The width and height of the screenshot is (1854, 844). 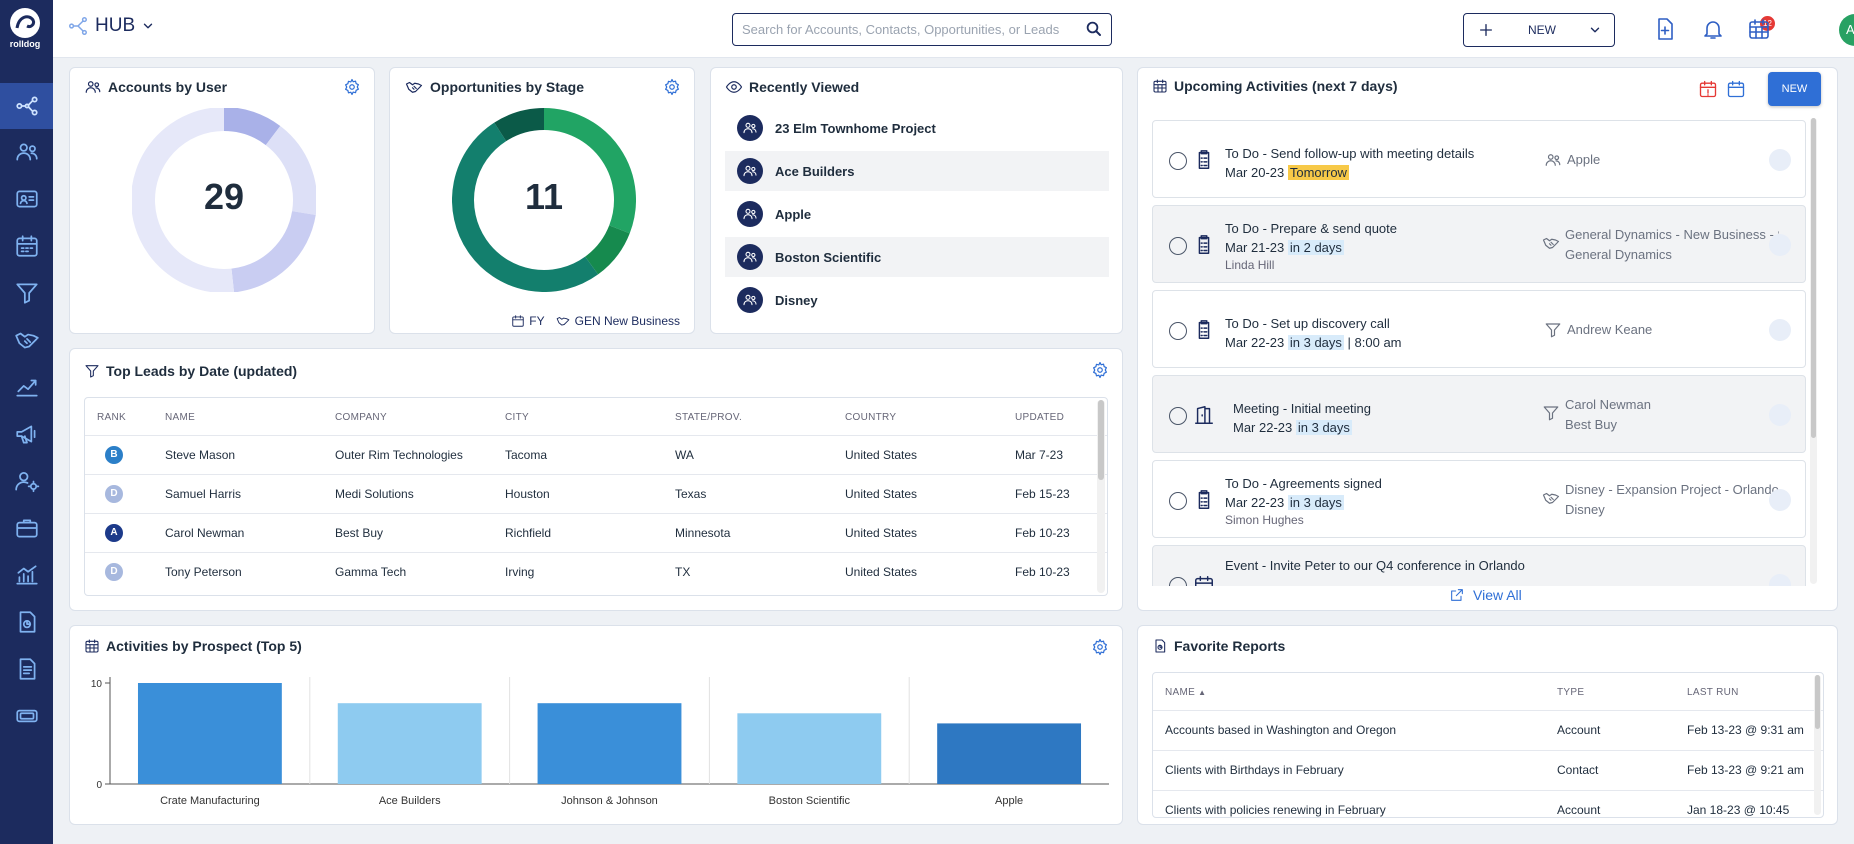 What do you see at coordinates (1250, 265) in the screenshot?
I see `assigned-contact: Linda Hill` at bounding box center [1250, 265].